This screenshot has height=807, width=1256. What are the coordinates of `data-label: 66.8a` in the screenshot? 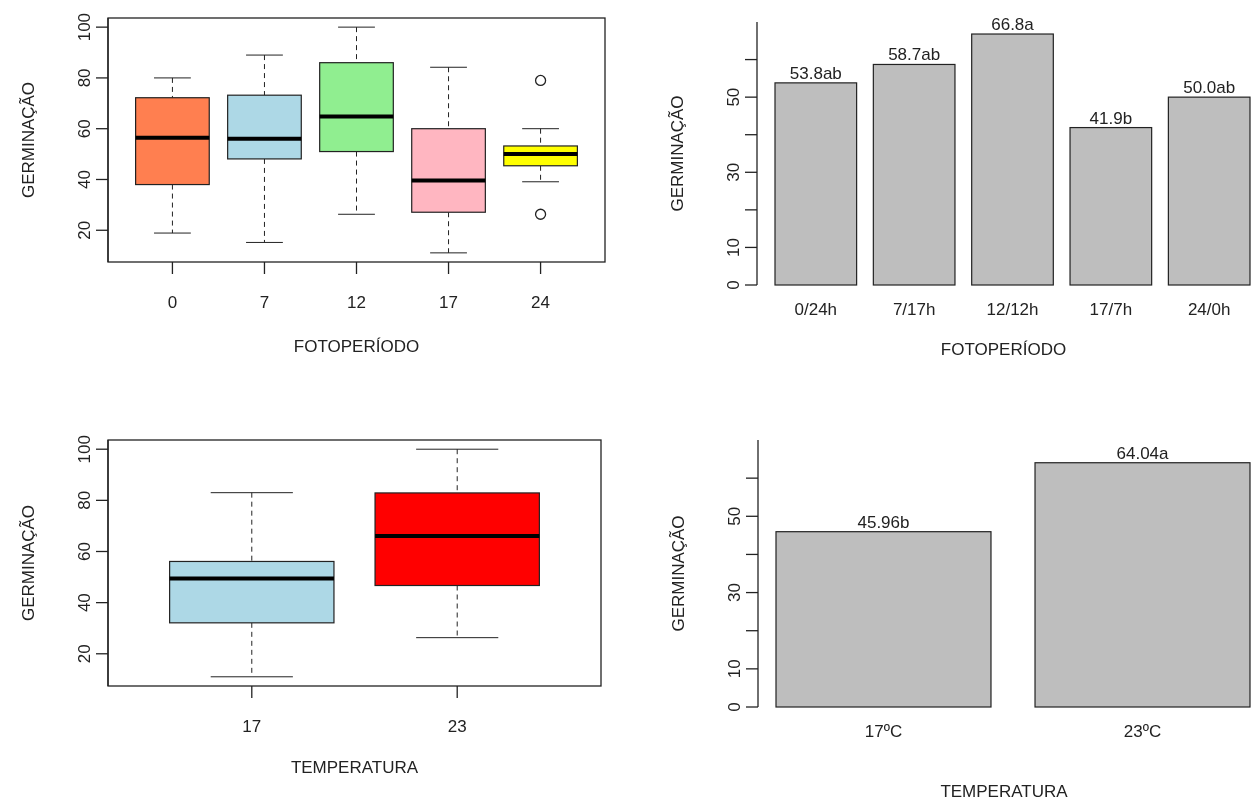 It's located at (1013, 25).